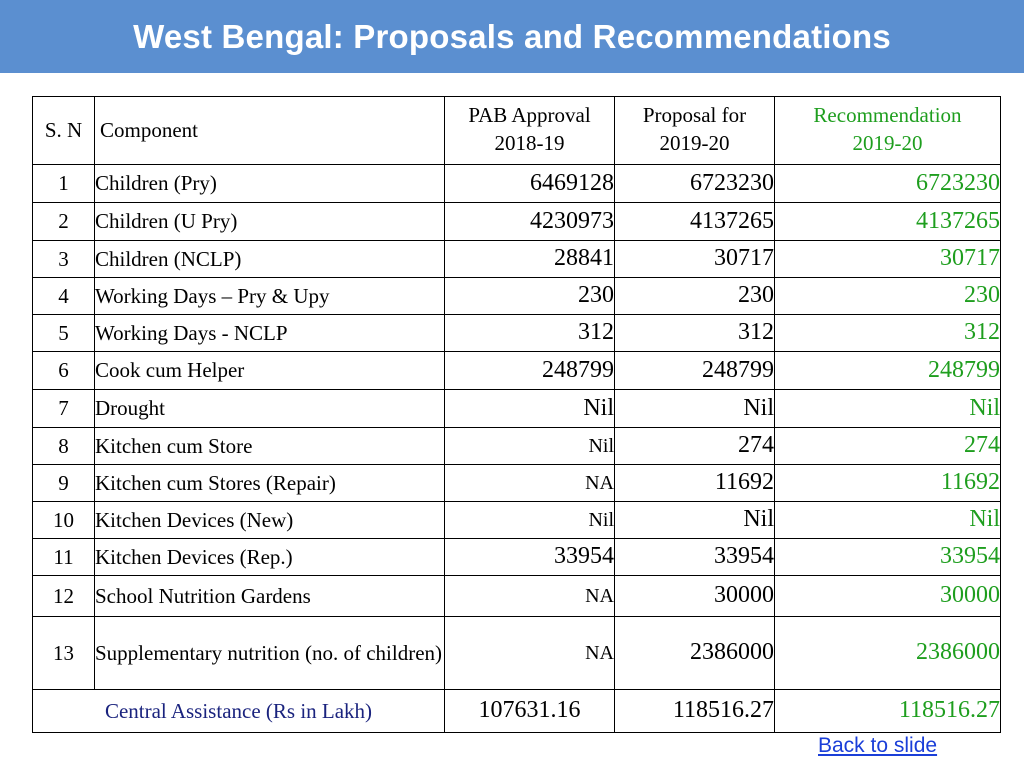 This screenshot has width=1024, height=768. What do you see at coordinates (63, 370) in the screenshot?
I see `row-sn: 6` at bounding box center [63, 370].